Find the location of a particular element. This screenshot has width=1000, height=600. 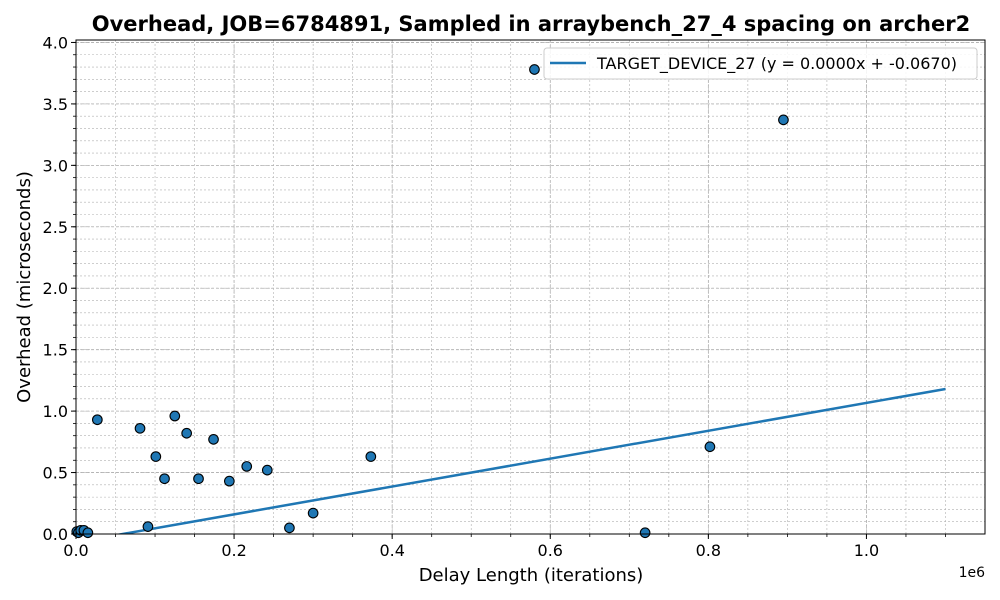

legend: TARGET_DEVICE_27 (y = 0.0000x + -0.0670) is located at coordinates (760, 63).